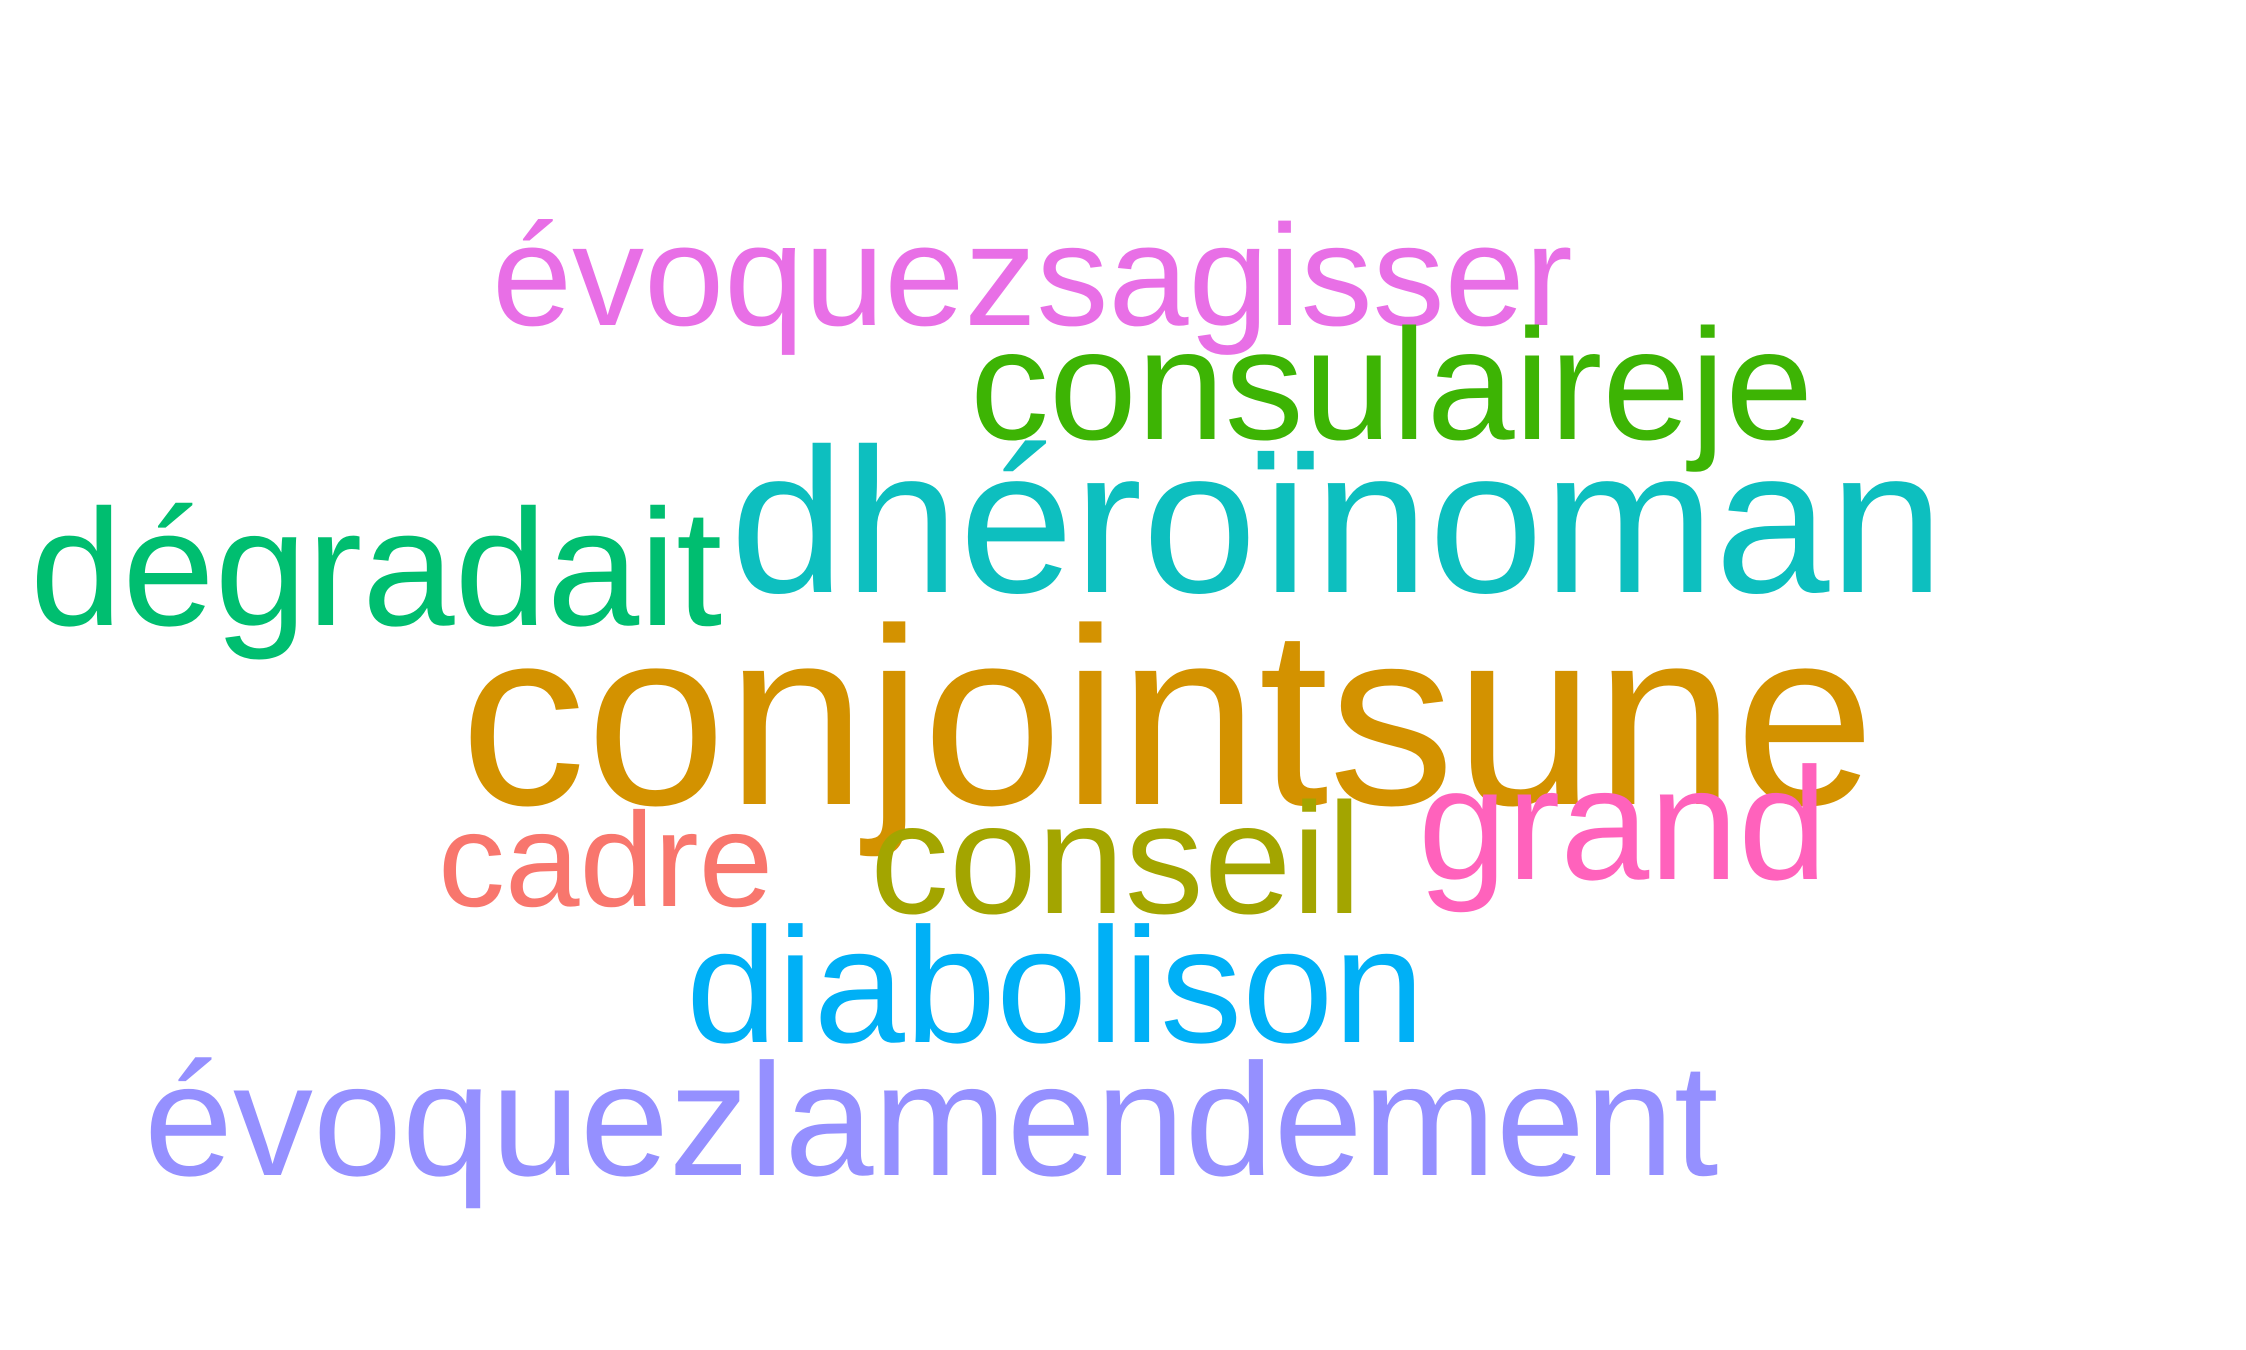  What do you see at coordinates (606, 860) in the screenshot?
I see `word-cadre: cadre` at bounding box center [606, 860].